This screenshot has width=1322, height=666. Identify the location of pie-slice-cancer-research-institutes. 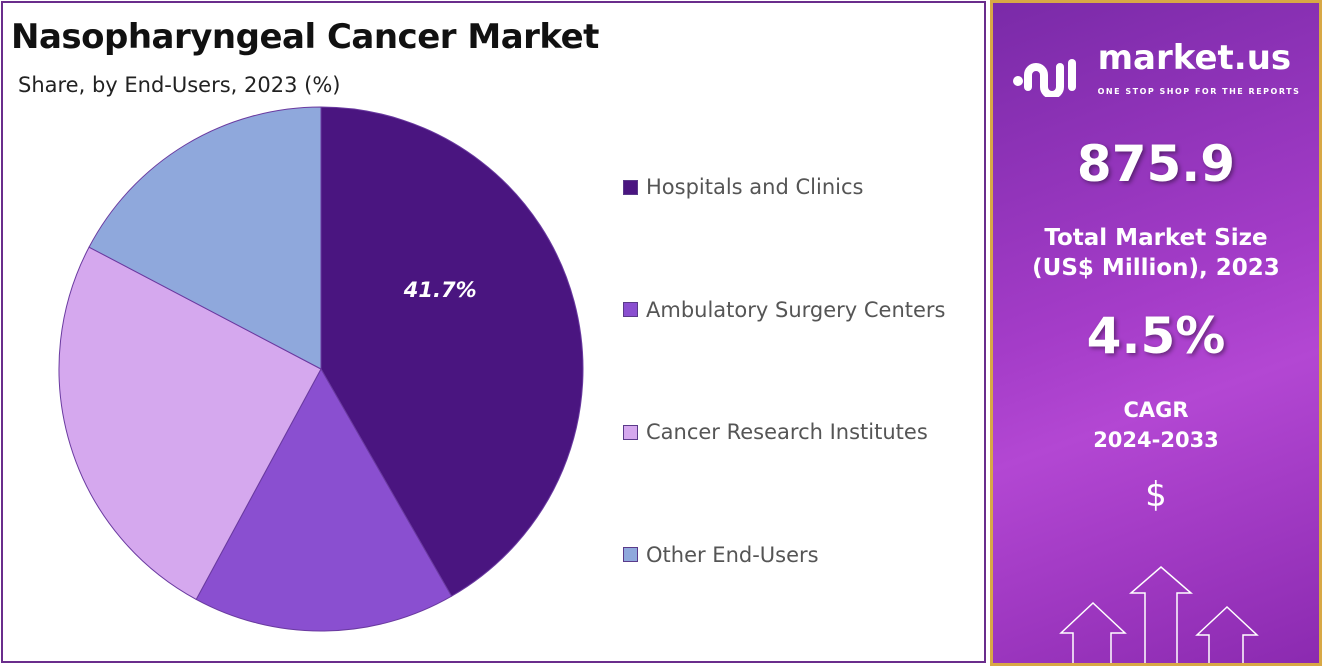
(190, 423).